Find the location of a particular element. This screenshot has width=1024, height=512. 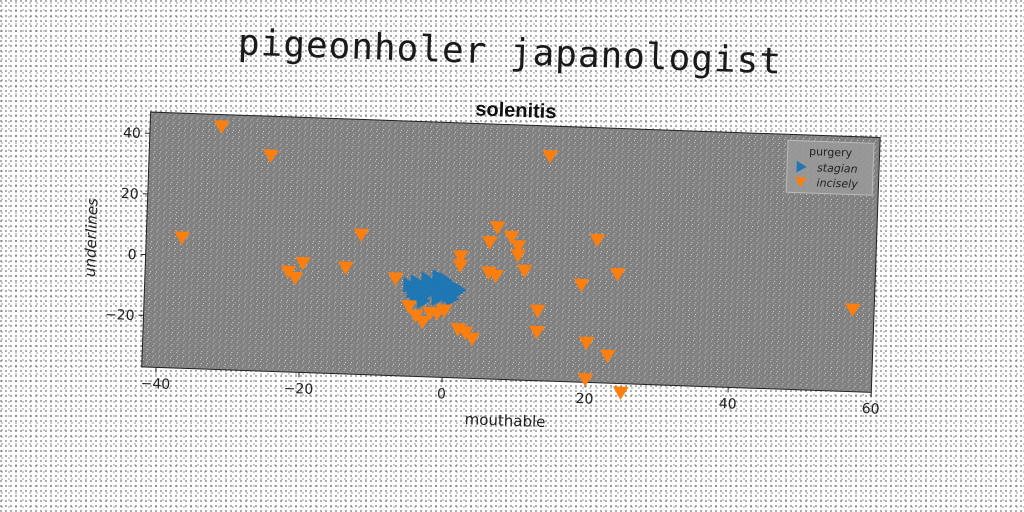

y-tick-label: 40 is located at coordinates (132, 133).